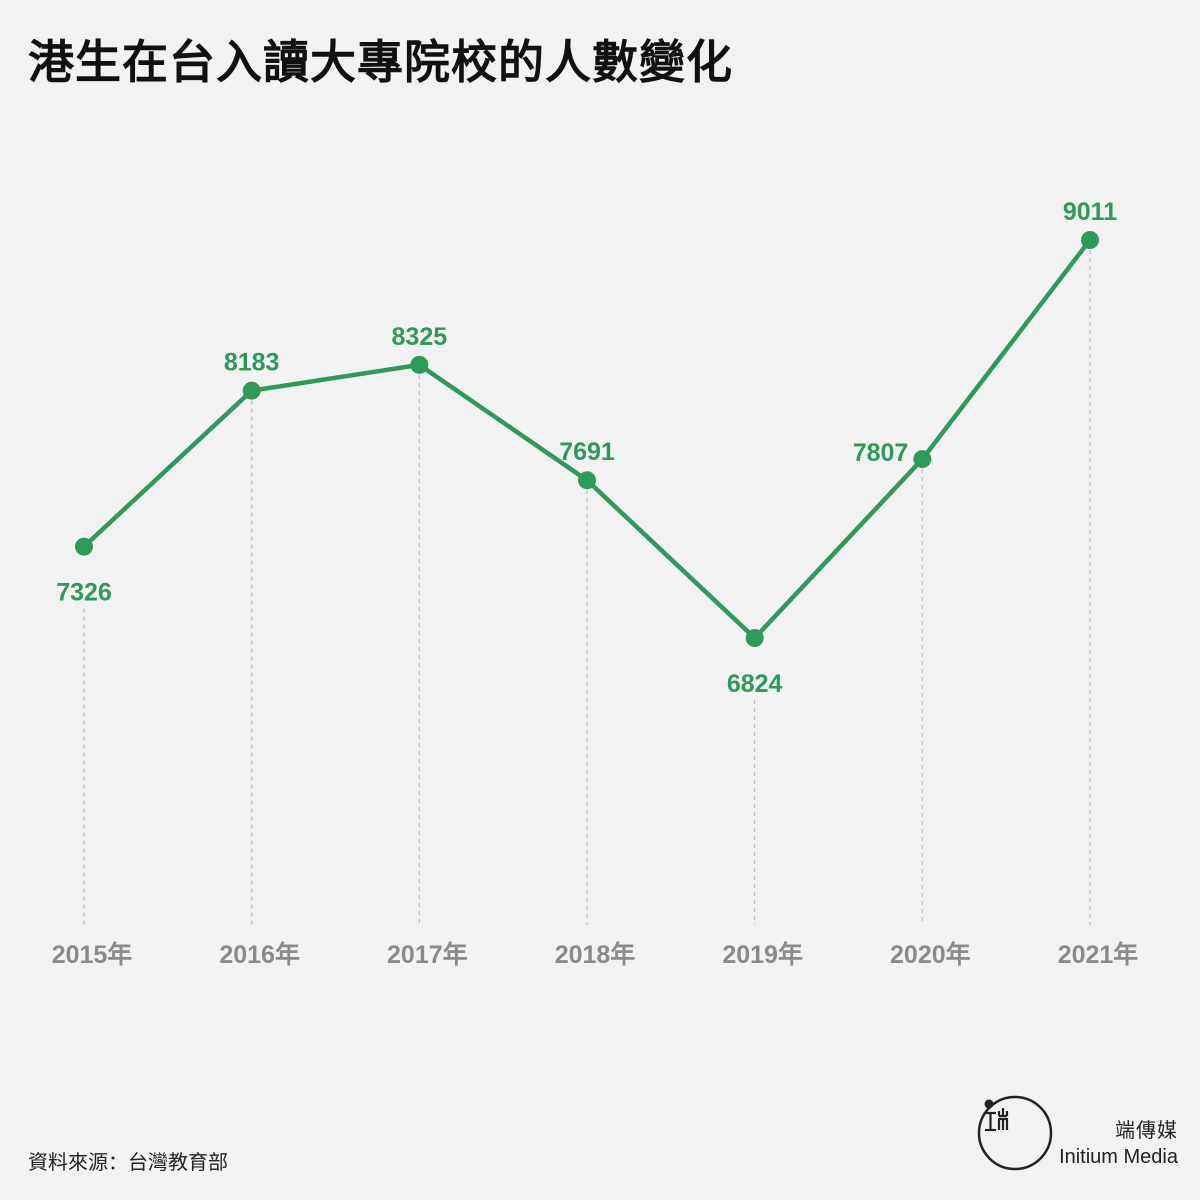 This screenshot has height=1200, width=1200. Describe the element at coordinates (84, 593) in the screenshot. I see `data-label: 7326` at that location.